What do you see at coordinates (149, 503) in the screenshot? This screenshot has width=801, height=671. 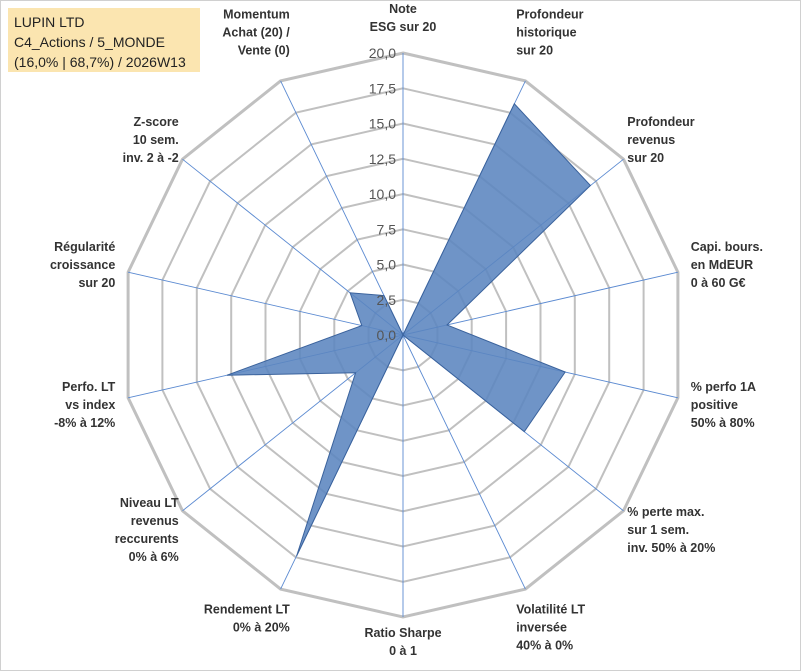 I see `axis-label-9-line-0: Niveau LT` at bounding box center [149, 503].